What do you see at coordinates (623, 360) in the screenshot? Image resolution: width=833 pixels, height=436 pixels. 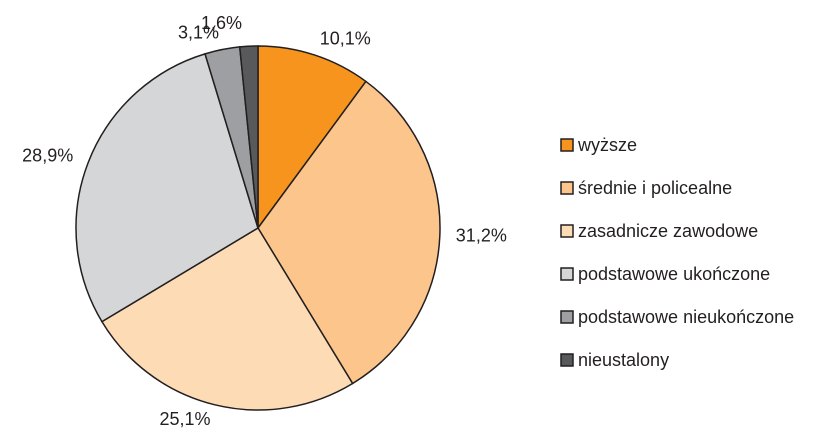 I see `legend-label: nieustalony` at bounding box center [623, 360].